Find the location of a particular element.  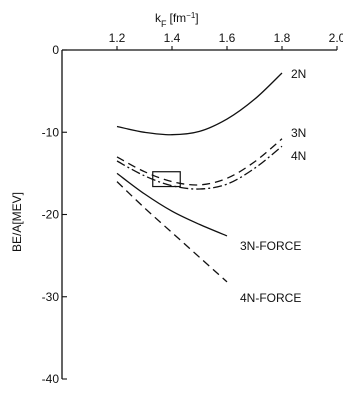

x-axis-title: kF [fm−1] is located at coordinates (177, 20).